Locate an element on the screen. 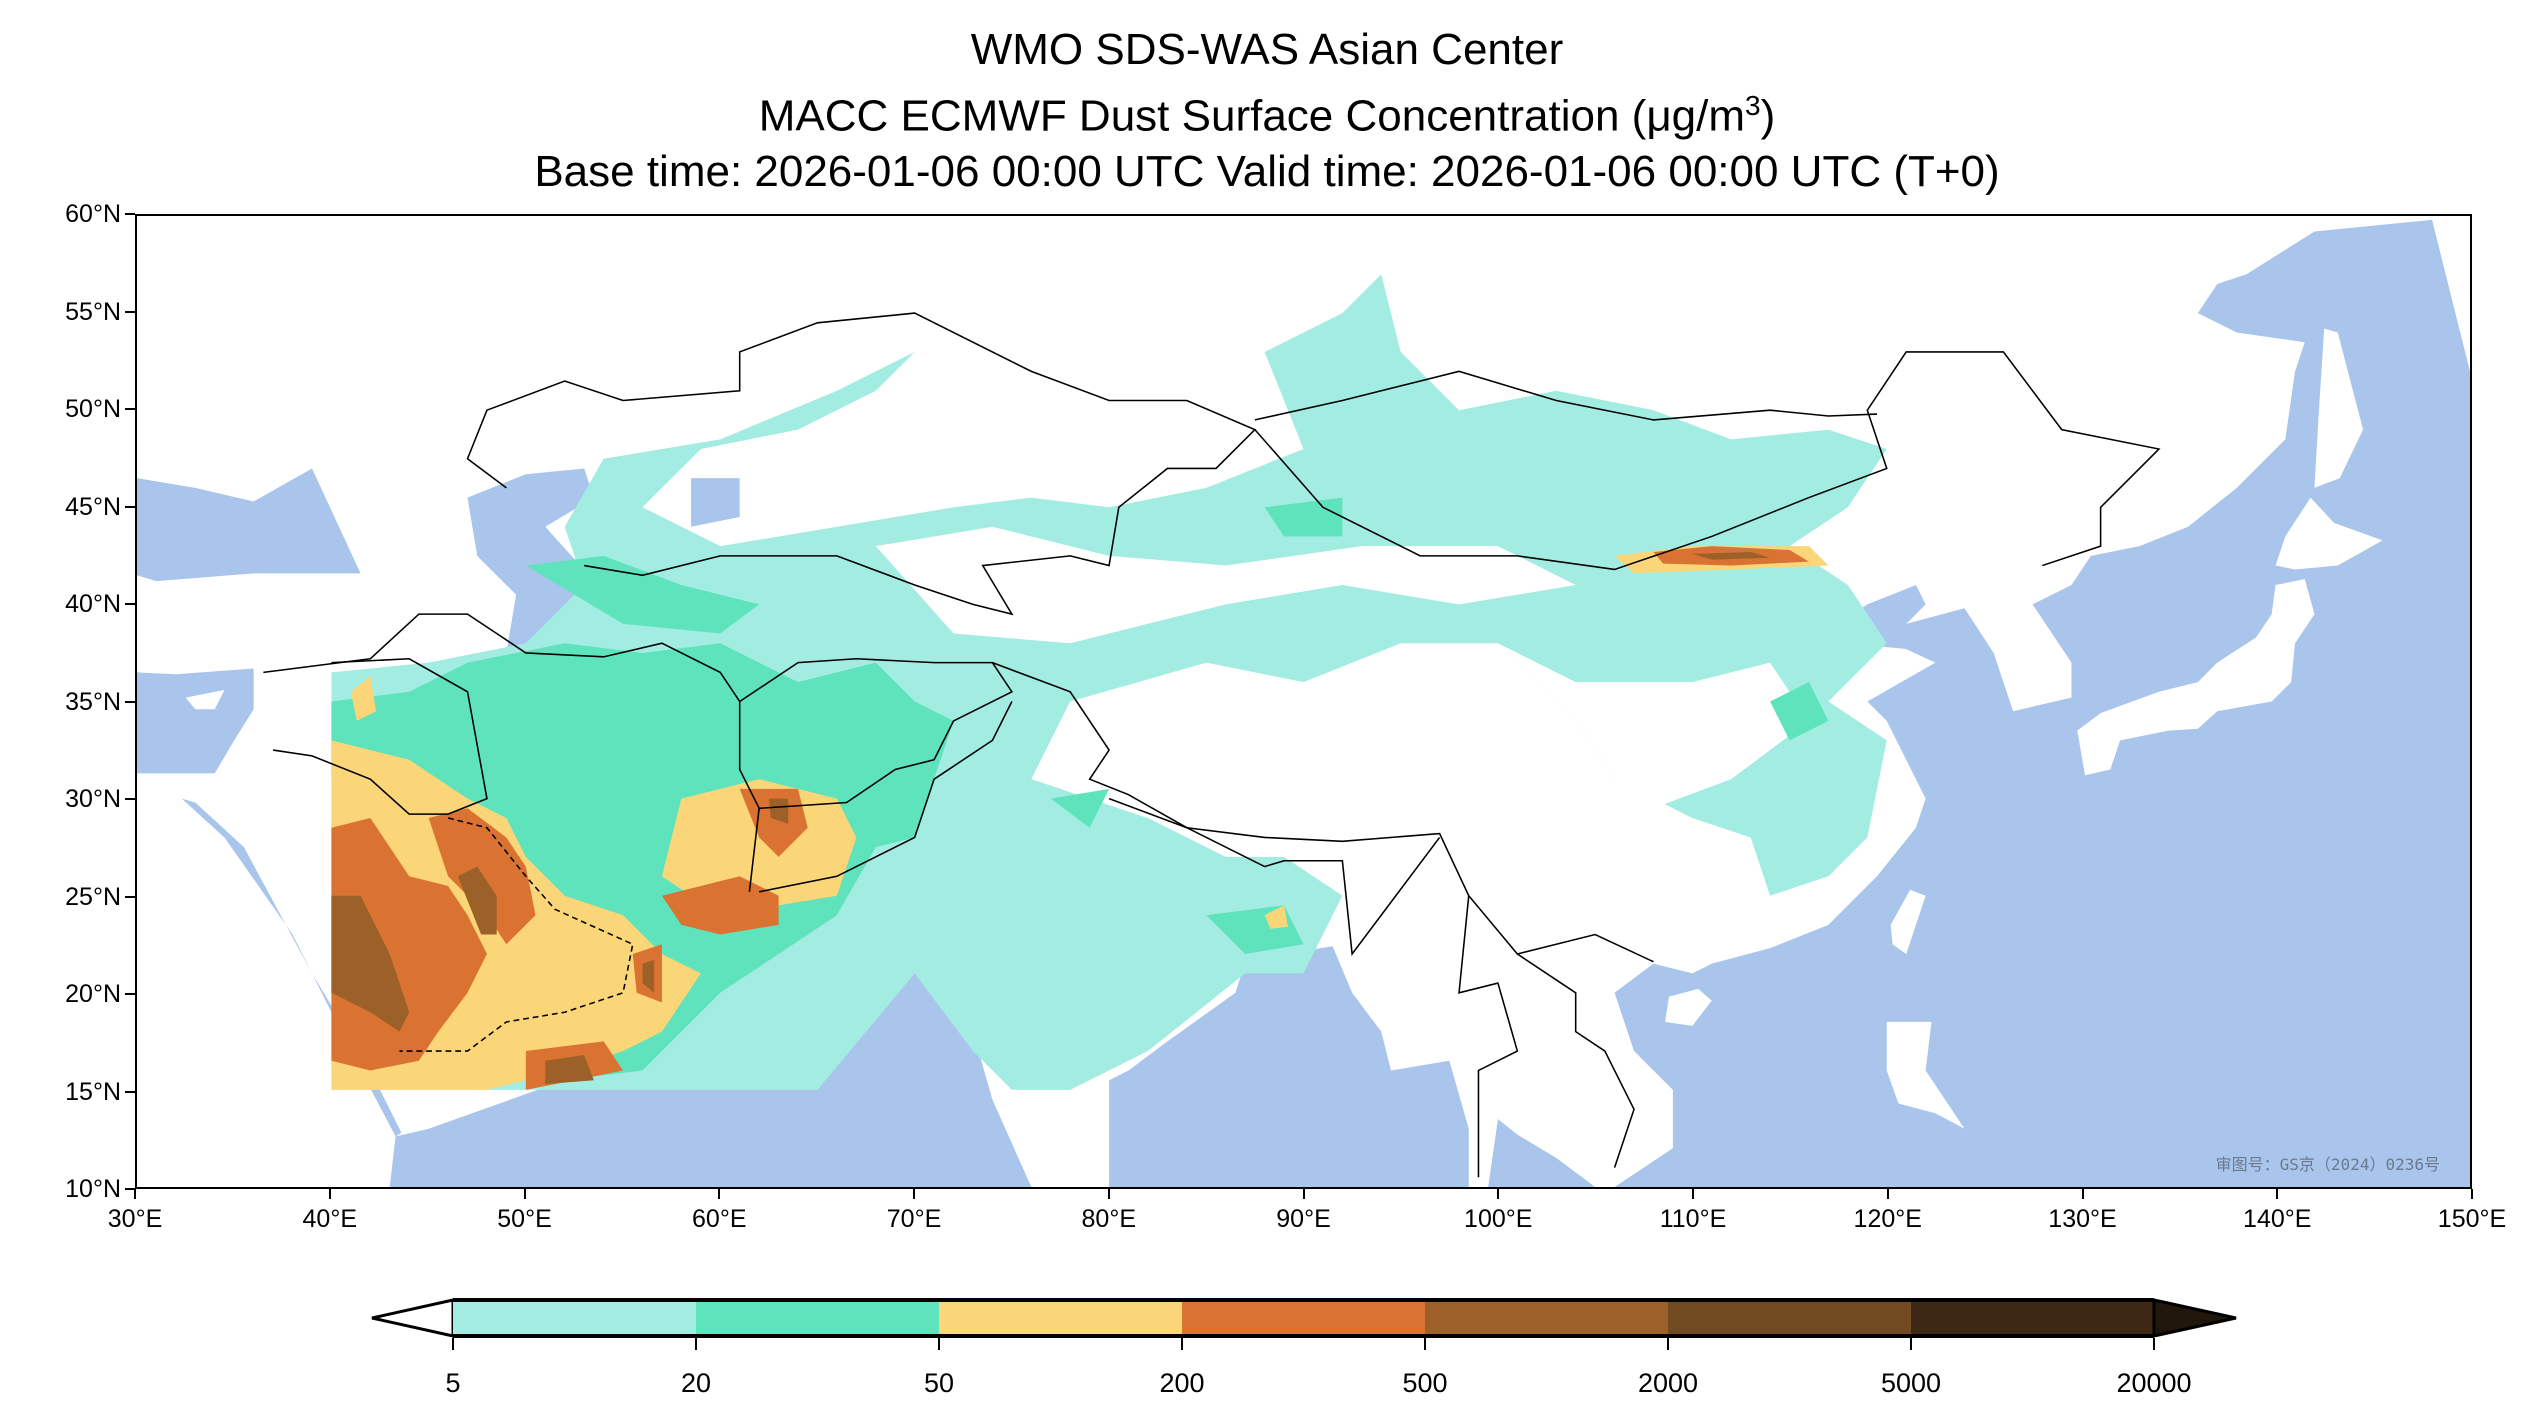 The height and width of the screenshot is (1421, 2534). colorbar-under-triangle is located at coordinates (413, 1318).